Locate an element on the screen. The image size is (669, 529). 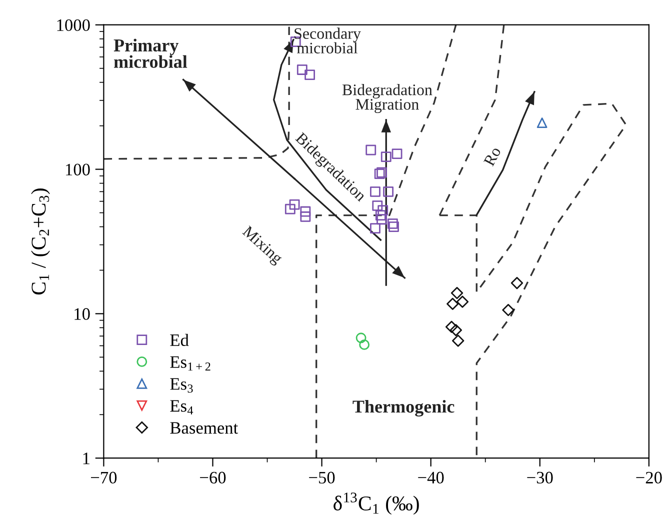
legend-label: Ed is located at coordinates (179, 340).